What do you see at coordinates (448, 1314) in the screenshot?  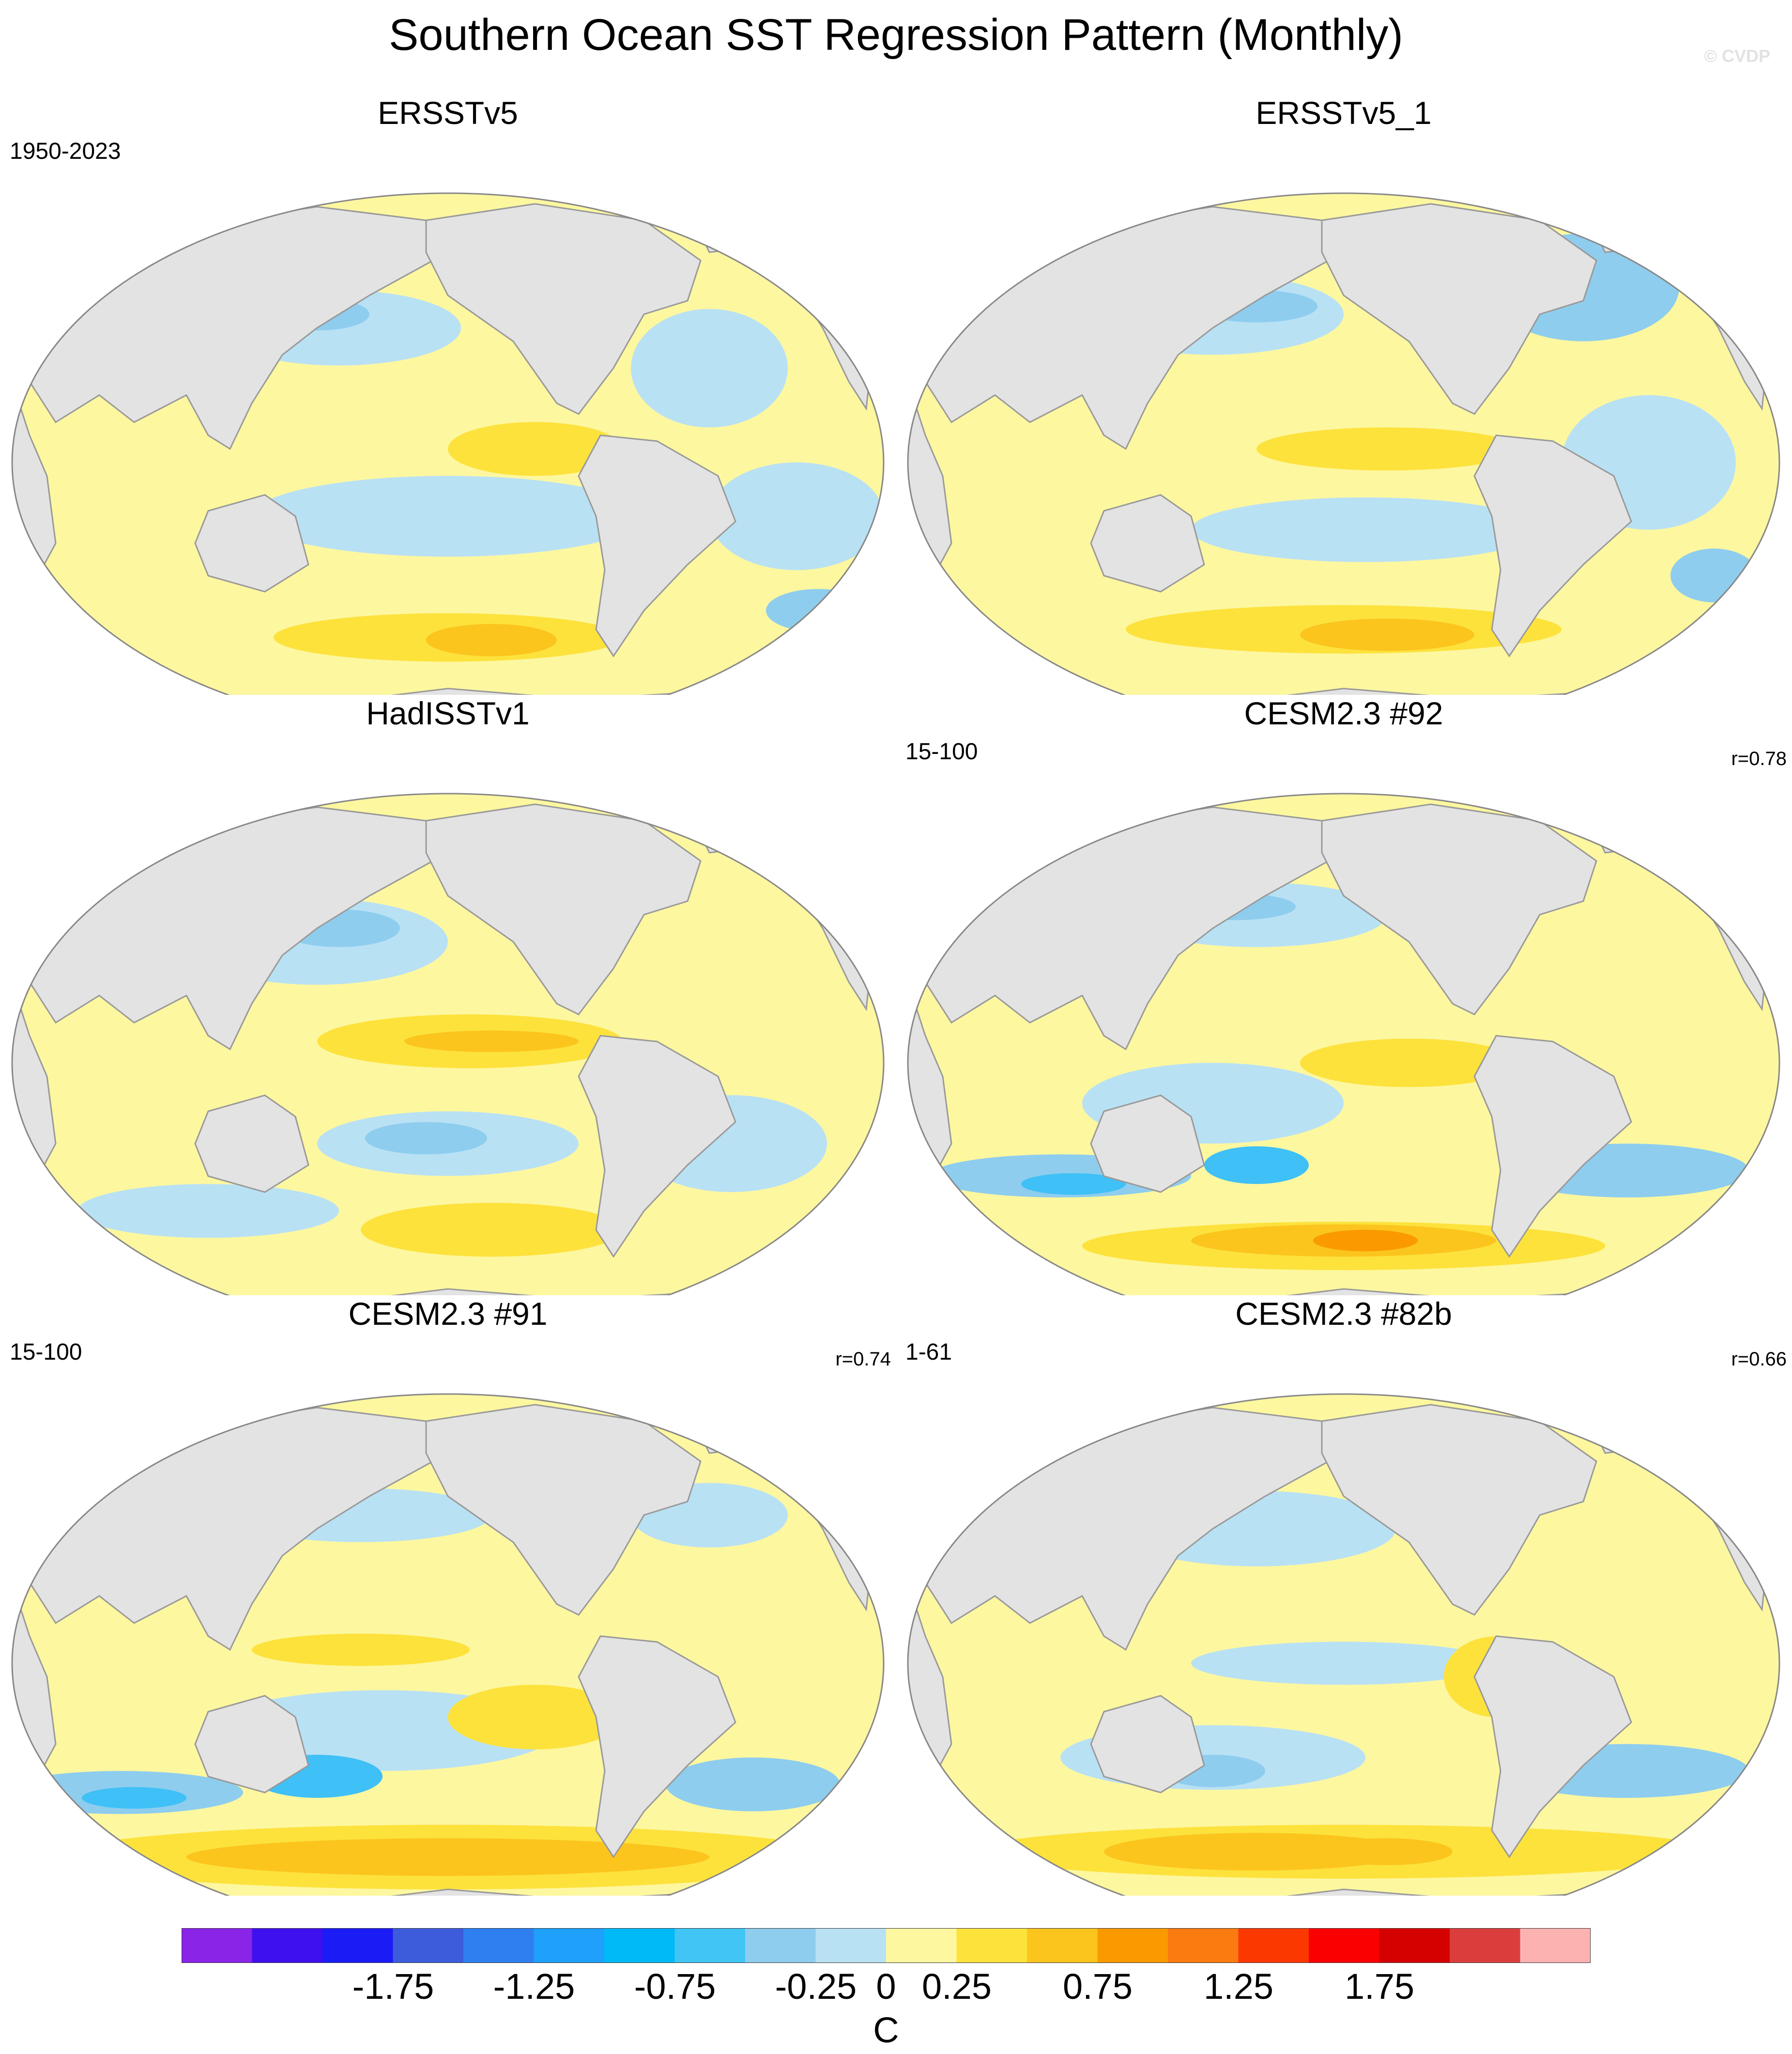 I see `panel-title: CESM2.3 #91` at bounding box center [448, 1314].